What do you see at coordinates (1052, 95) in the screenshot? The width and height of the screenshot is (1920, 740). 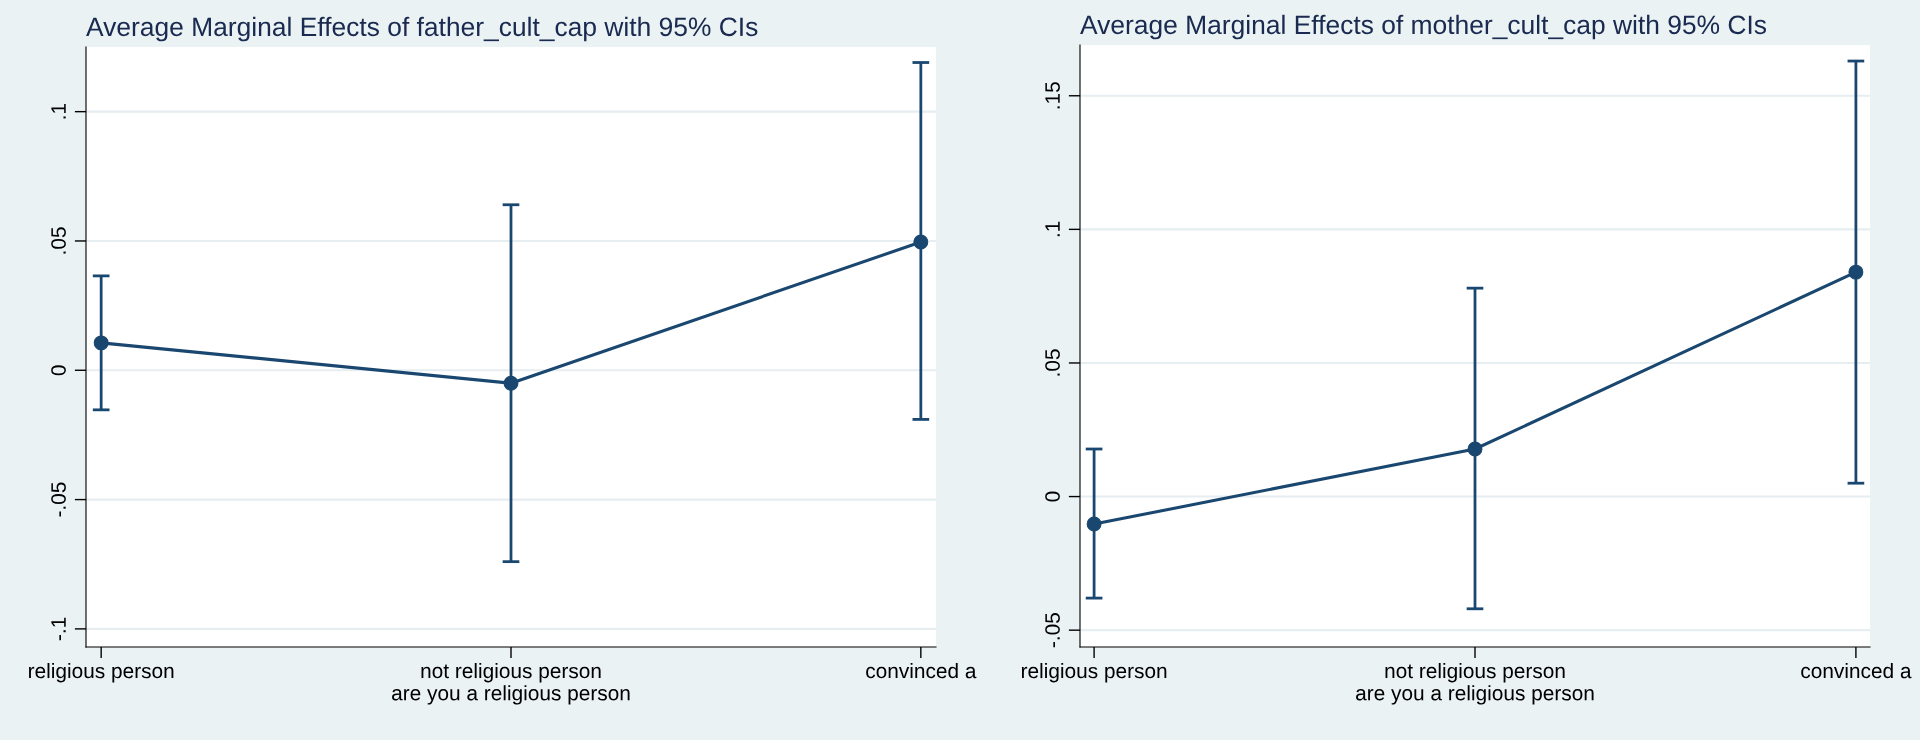 I see `y-tick-label: .15` at bounding box center [1052, 95].